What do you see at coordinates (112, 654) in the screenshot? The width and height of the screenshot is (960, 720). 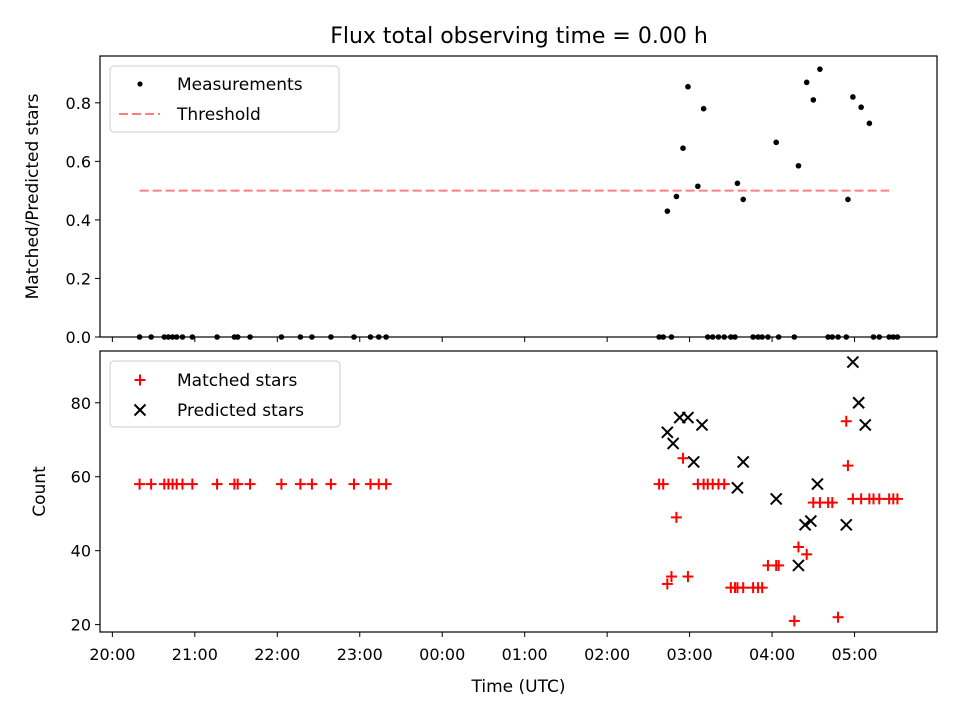 I see `x-tick-label: 20:00` at bounding box center [112, 654].